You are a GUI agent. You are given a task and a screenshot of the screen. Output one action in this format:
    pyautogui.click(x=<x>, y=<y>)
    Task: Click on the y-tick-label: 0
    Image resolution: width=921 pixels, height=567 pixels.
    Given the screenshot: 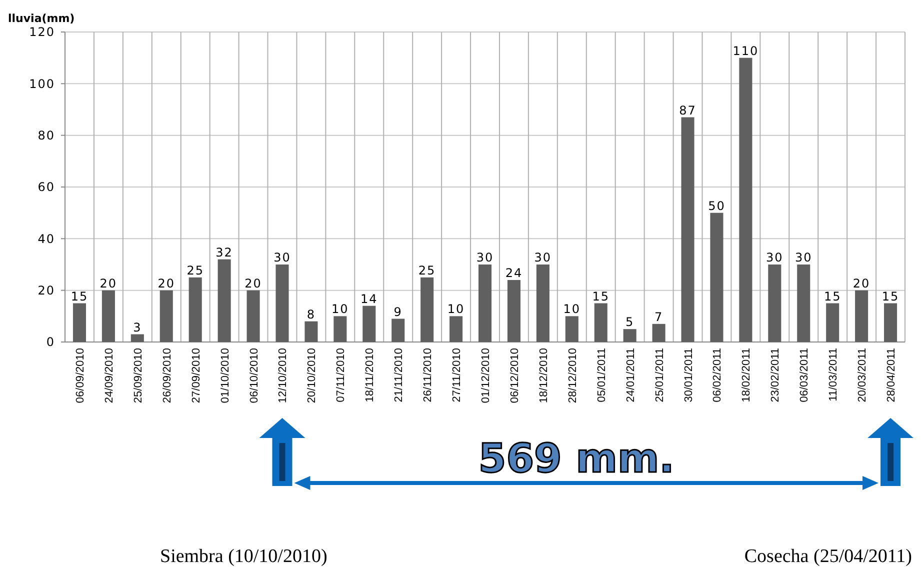 What is the action you would take?
    pyautogui.click(x=50, y=342)
    